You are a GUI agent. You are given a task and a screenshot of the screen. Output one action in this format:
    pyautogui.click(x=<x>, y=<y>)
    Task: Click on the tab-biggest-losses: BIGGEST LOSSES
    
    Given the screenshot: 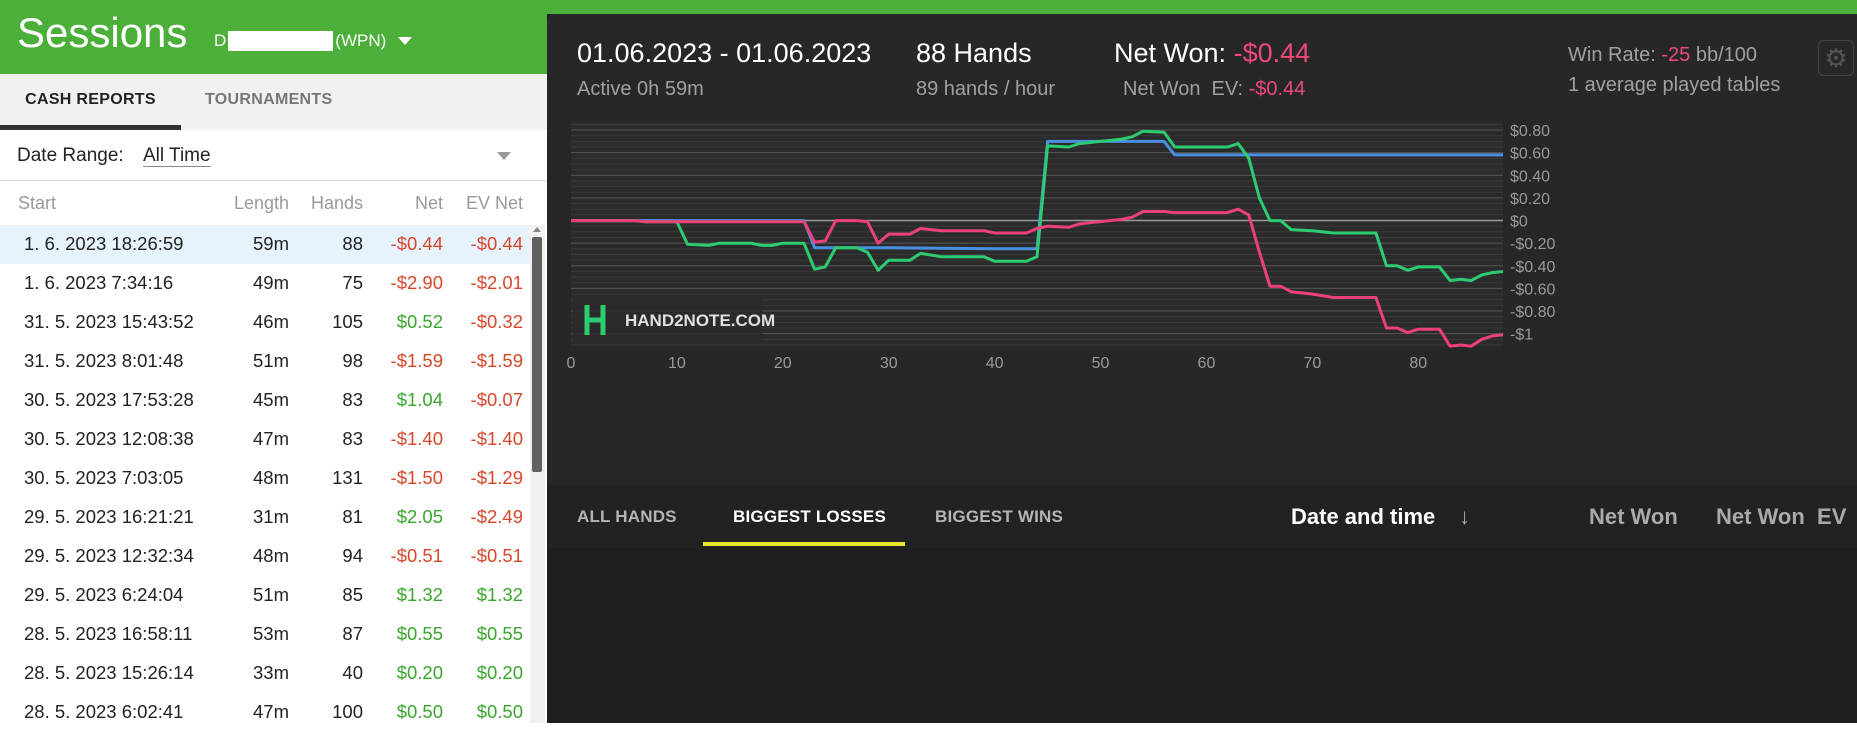 What is the action you would take?
    pyautogui.click(x=809, y=516)
    